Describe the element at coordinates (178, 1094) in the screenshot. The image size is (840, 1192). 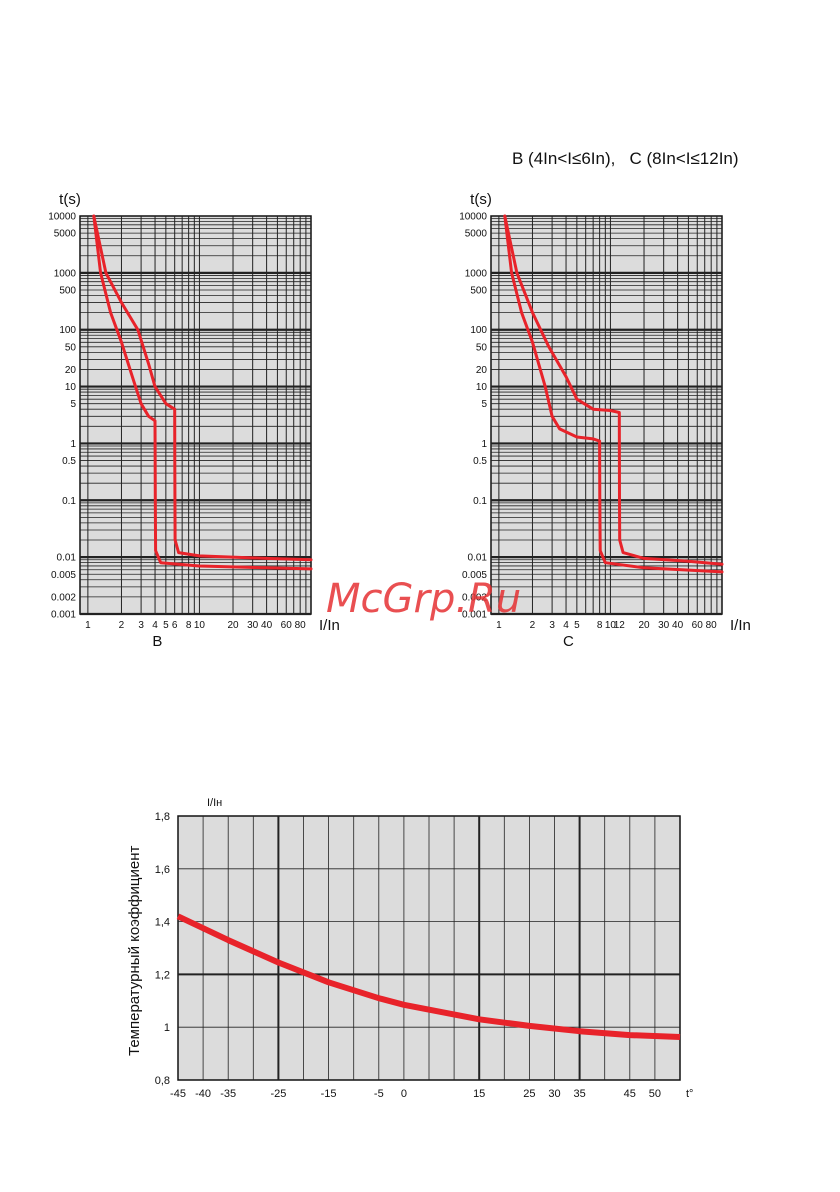
I see `x-tick-label: -45` at that location.